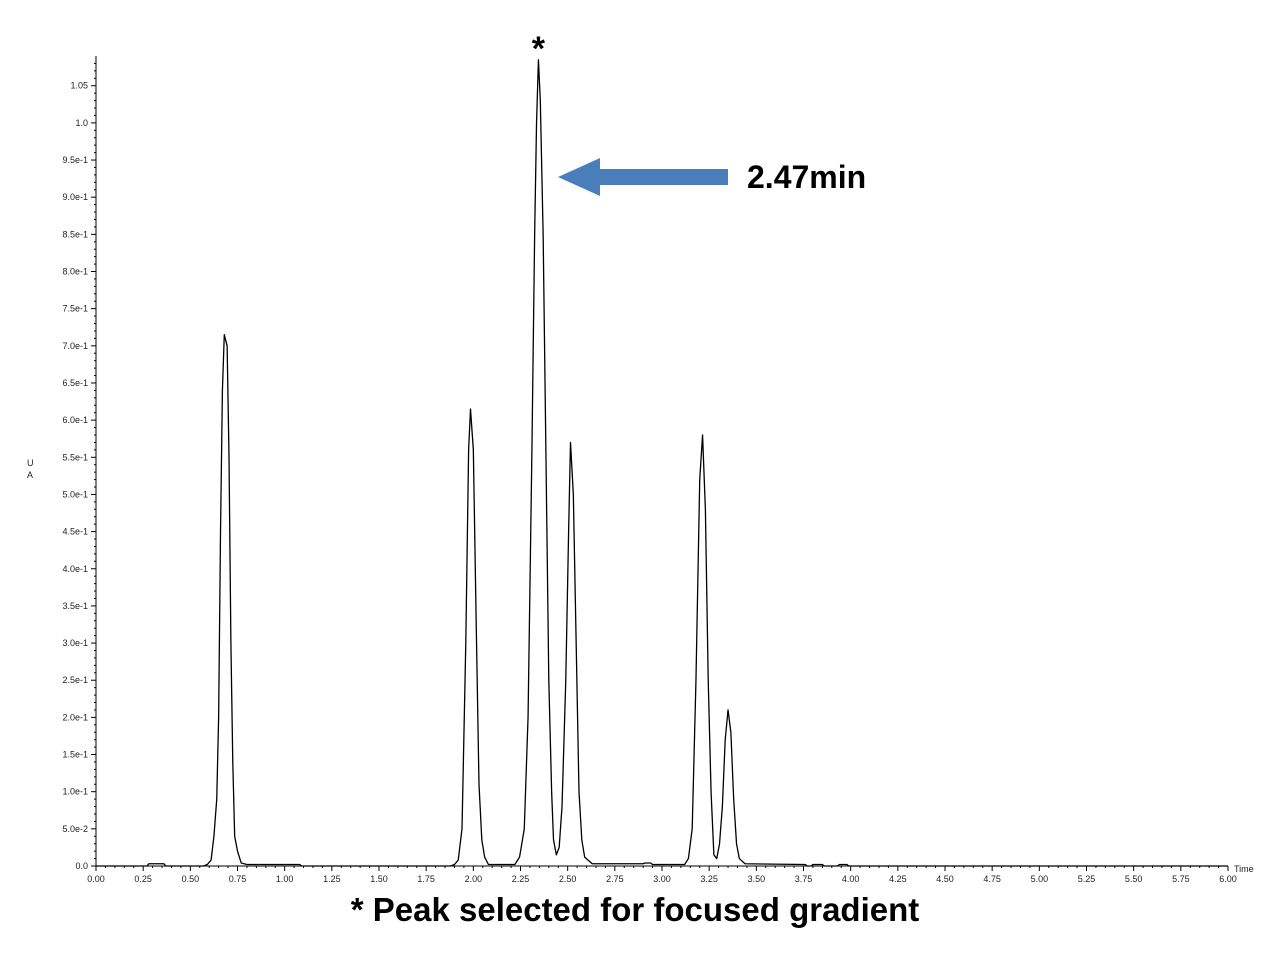 Image resolution: width=1280 pixels, height=960 pixels. Describe the element at coordinates (81, 123) in the screenshot. I see `y-tick-label: 1.0` at that location.